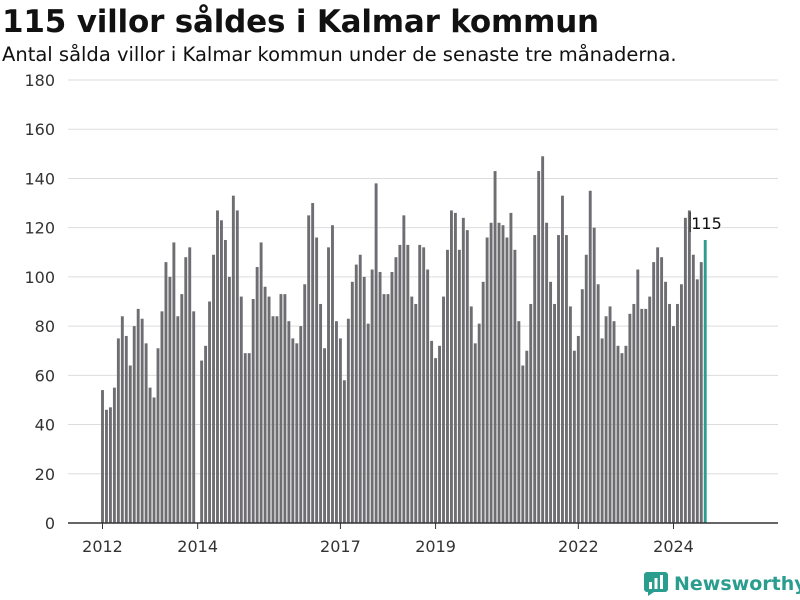 The width and height of the screenshot is (800, 600). Describe the element at coordinates (45, 326) in the screenshot. I see `y-tick-label: 80` at that location.